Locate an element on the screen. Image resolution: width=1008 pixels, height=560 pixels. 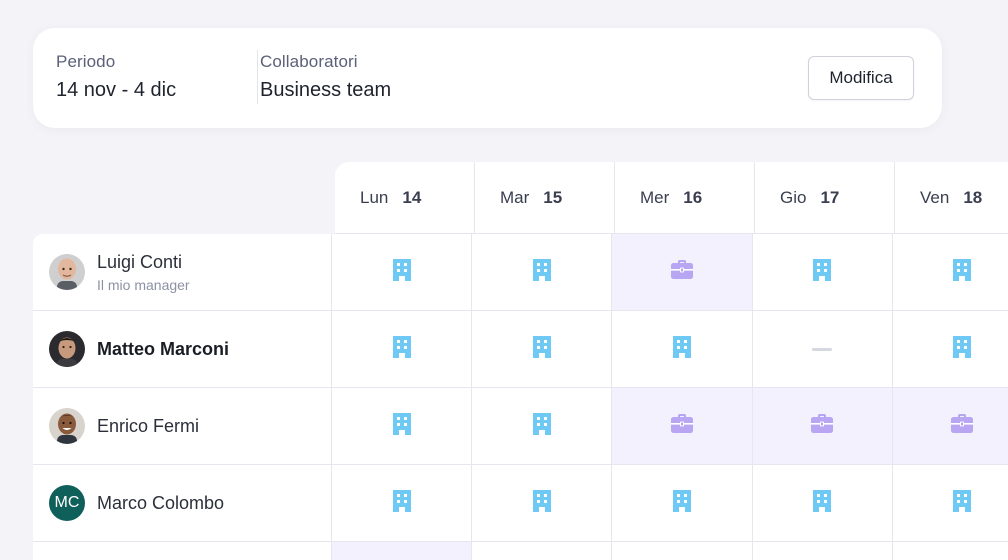
person-name: Enrico Fermi is located at coordinates (148, 425).